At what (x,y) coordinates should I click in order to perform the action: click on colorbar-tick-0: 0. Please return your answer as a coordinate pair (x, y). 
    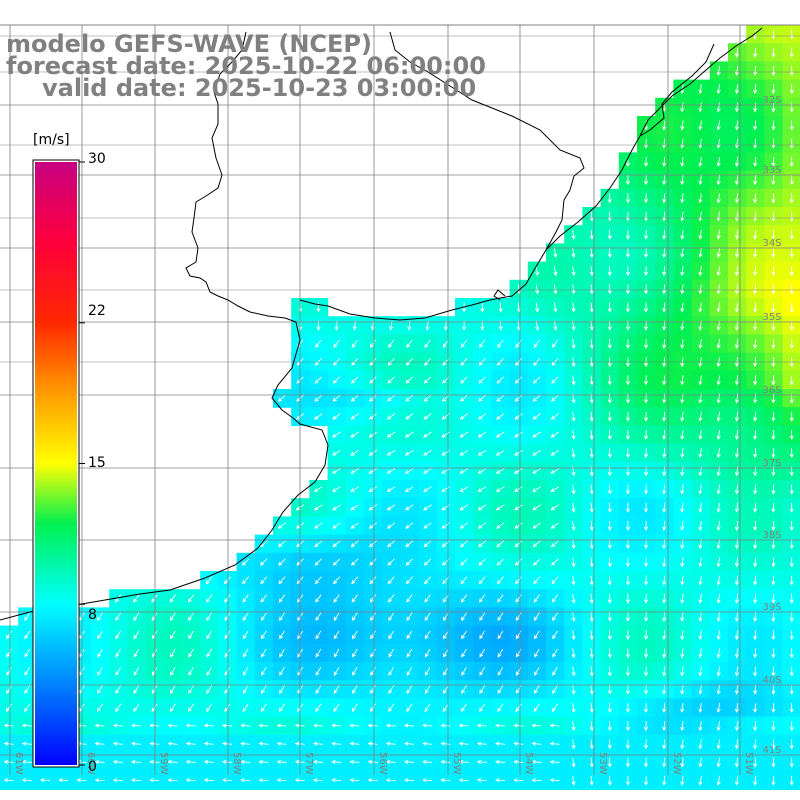
    Looking at the image, I should click on (92, 767).